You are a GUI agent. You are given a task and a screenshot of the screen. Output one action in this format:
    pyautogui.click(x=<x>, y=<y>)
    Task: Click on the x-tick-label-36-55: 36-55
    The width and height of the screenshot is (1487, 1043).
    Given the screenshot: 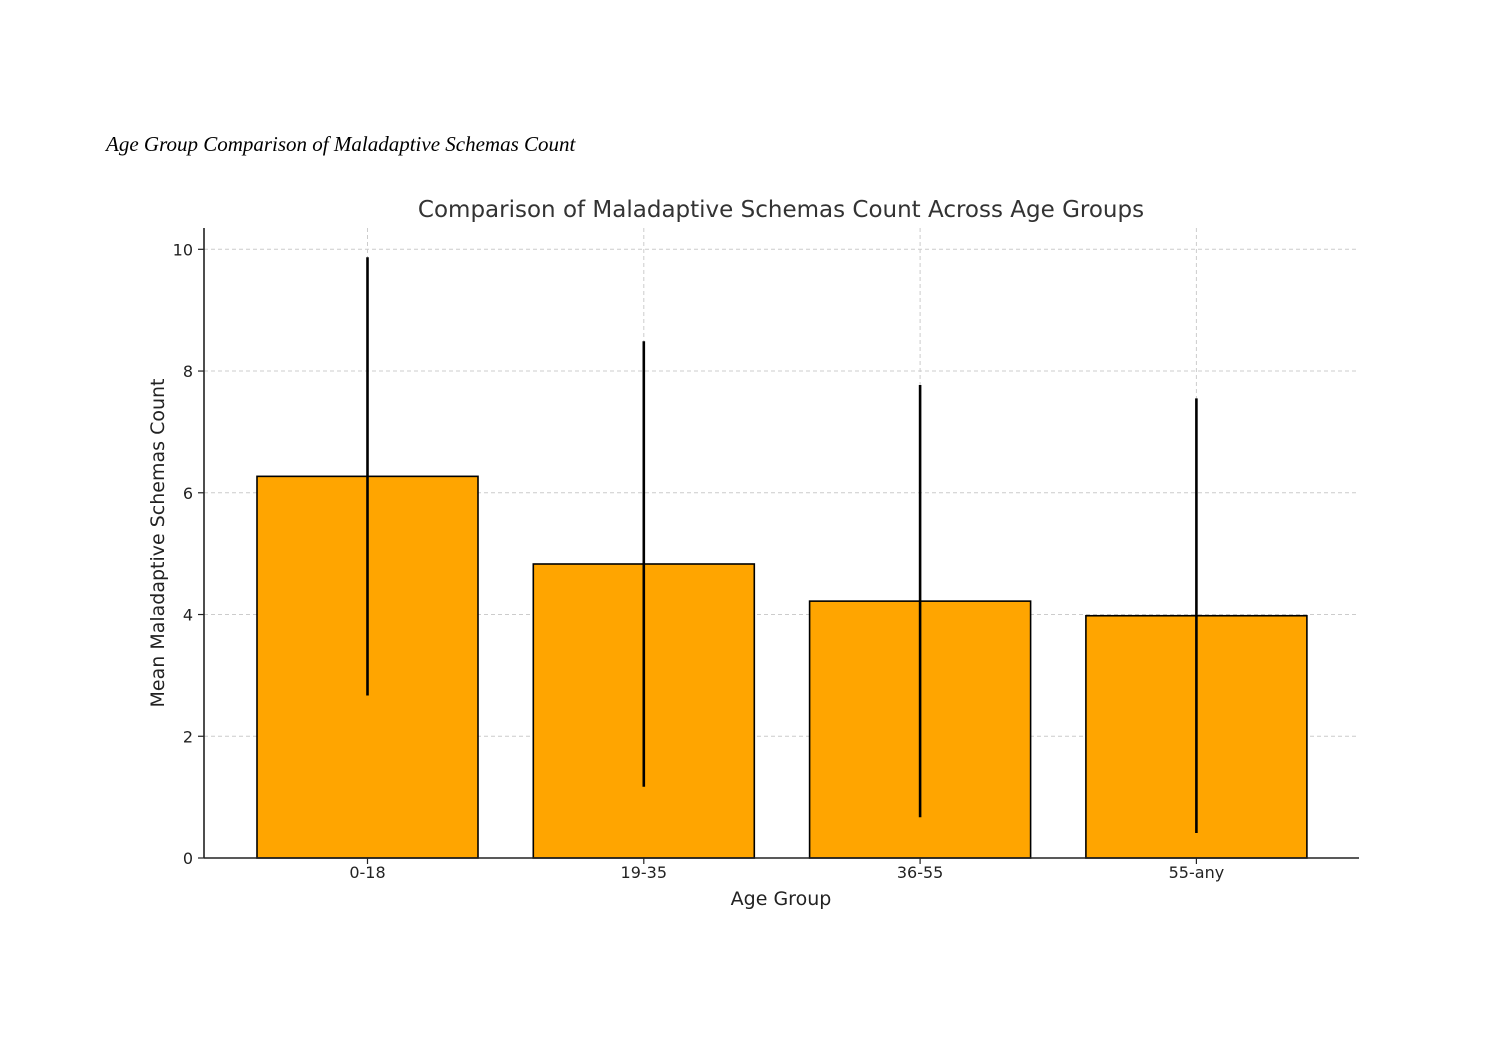 What is the action you would take?
    pyautogui.click(x=920, y=872)
    